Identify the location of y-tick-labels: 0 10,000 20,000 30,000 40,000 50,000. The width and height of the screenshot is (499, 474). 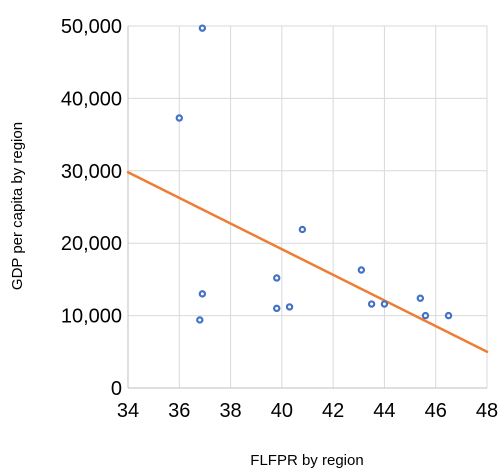
(91, 208).